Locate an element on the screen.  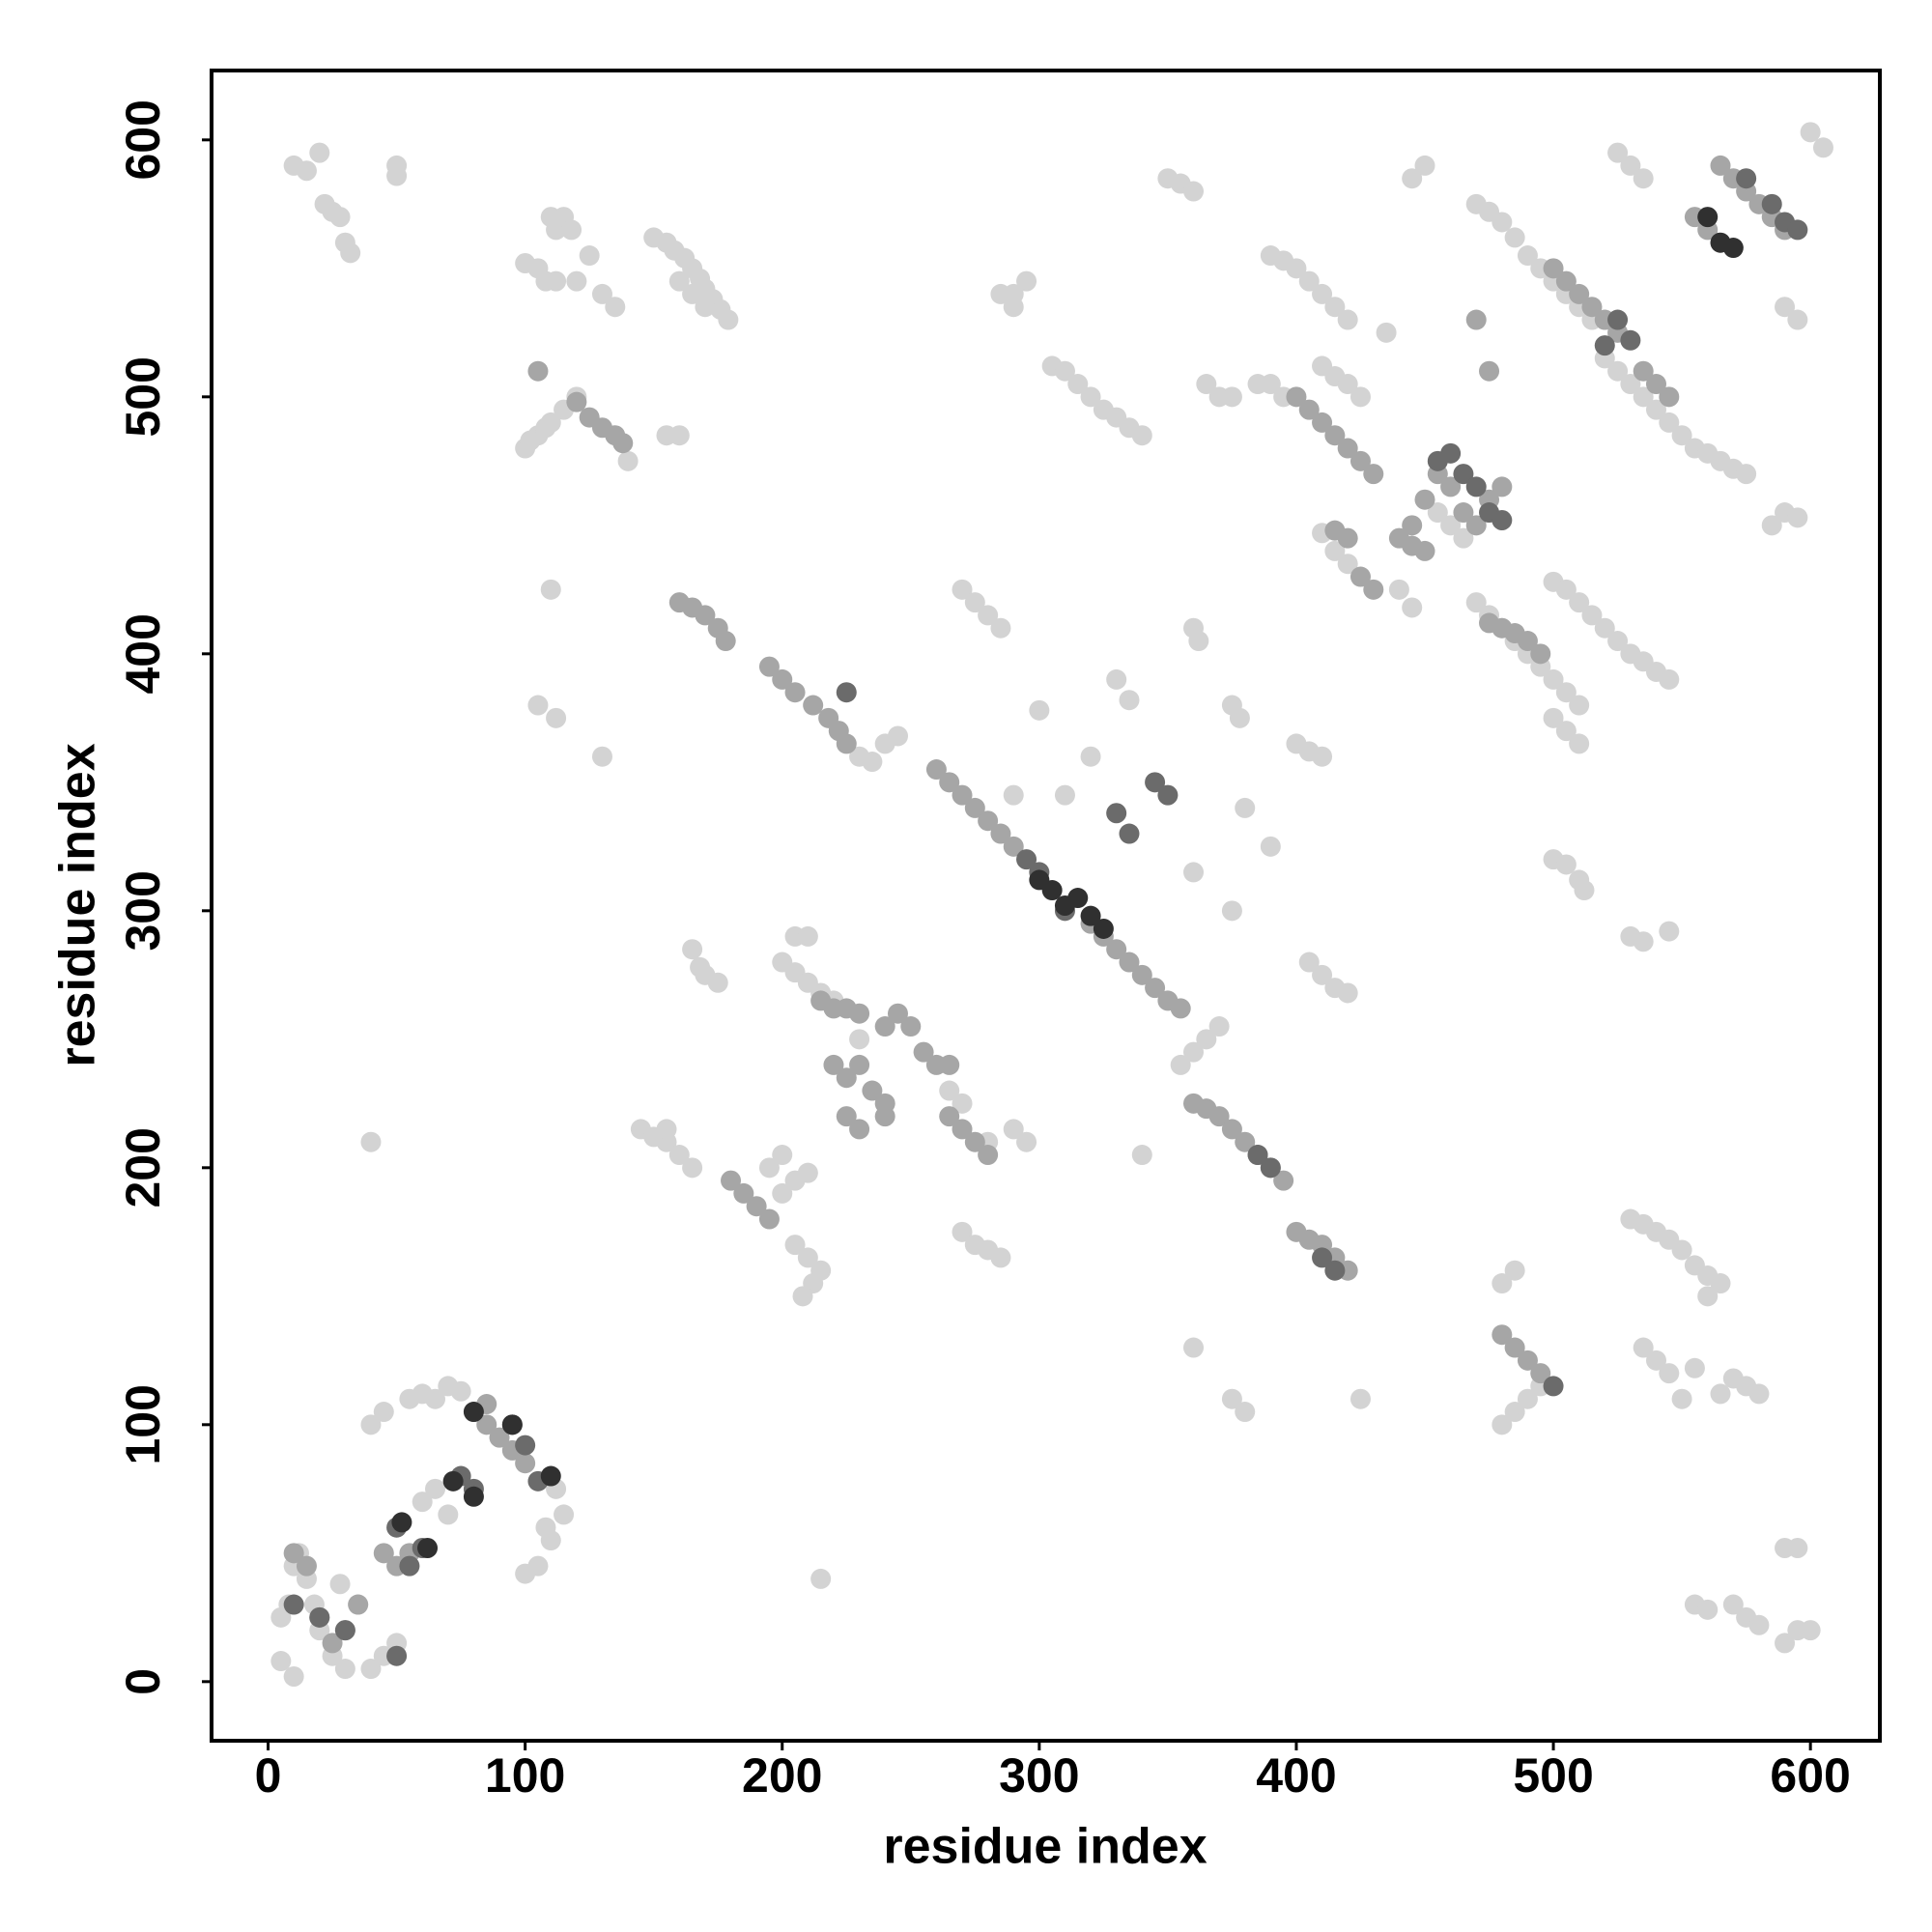
y-tick-label: 0 is located at coordinates (143, 1681).